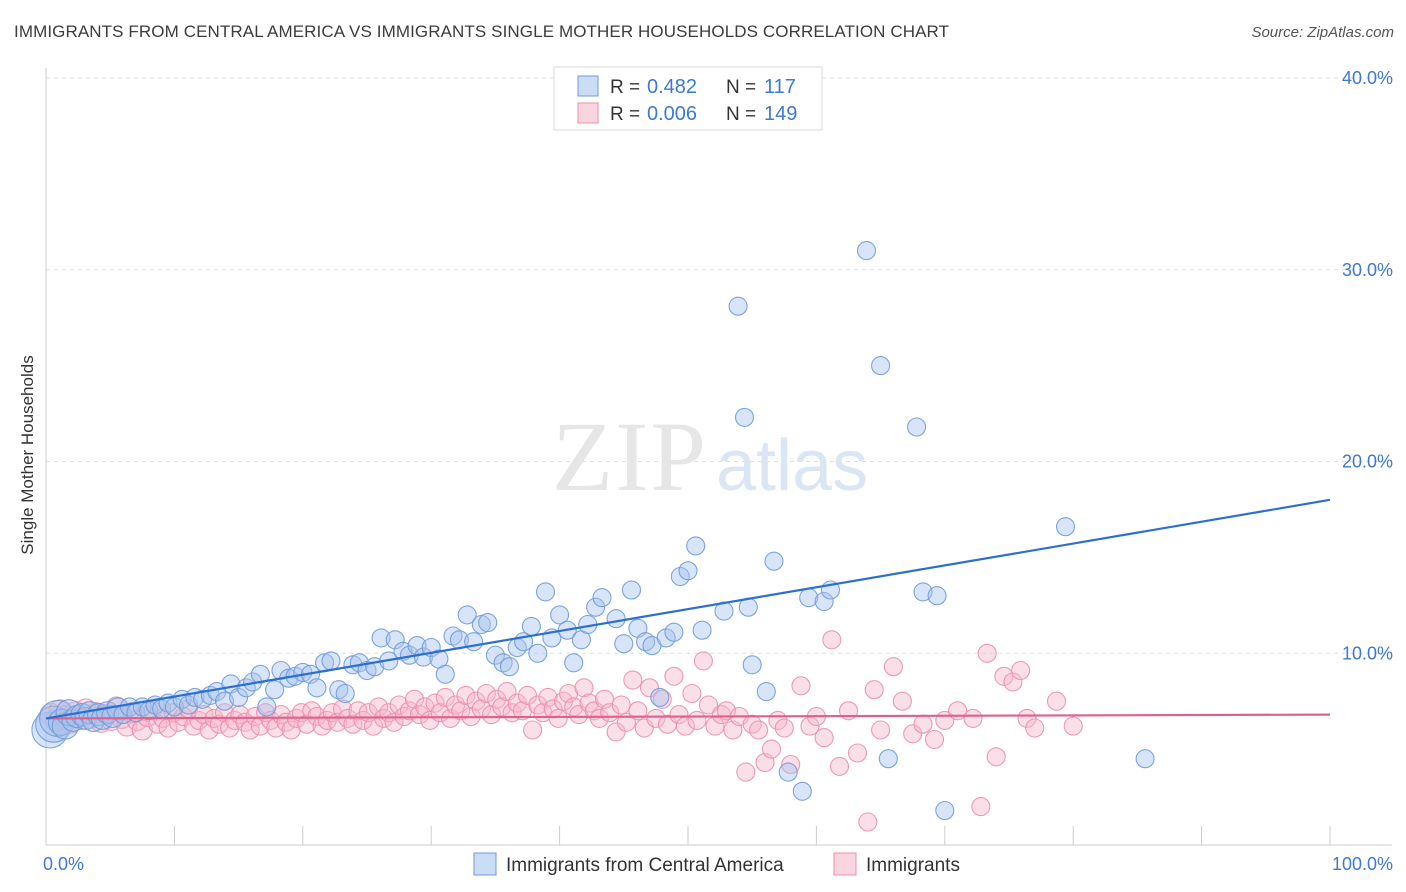  What do you see at coordinates (1367, 462) in the screenshot?
I see `y-tick-label: 20.0%` at bounding box center [1367, 462].